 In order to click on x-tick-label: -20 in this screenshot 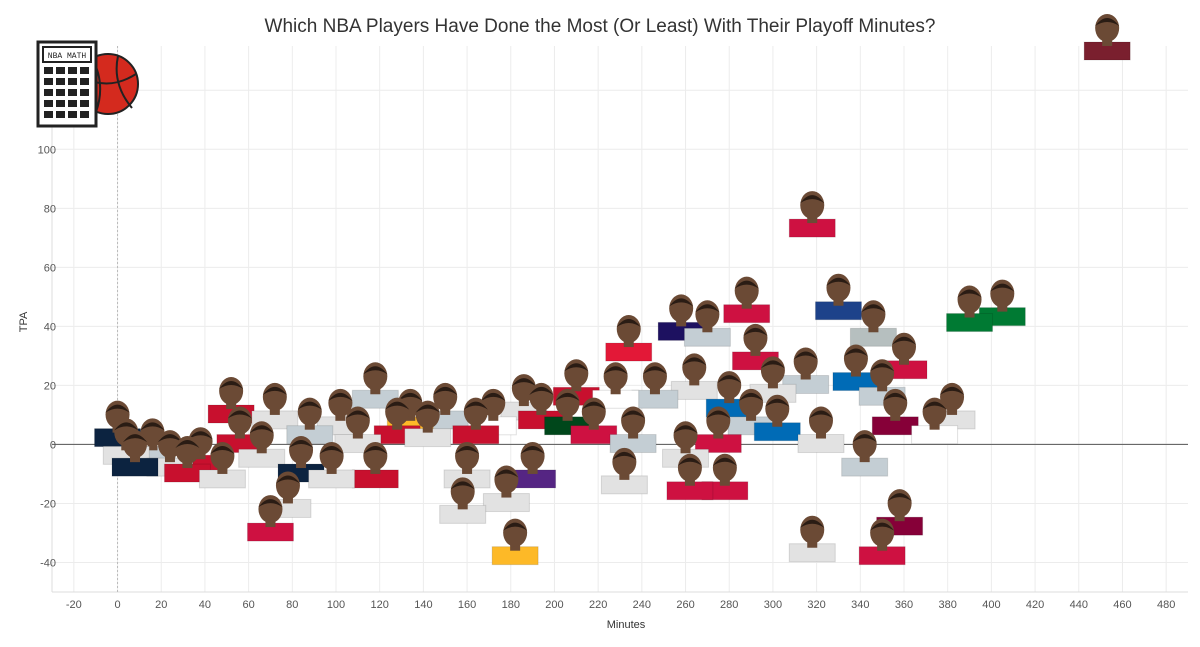, I will do `click(74, 605)`.